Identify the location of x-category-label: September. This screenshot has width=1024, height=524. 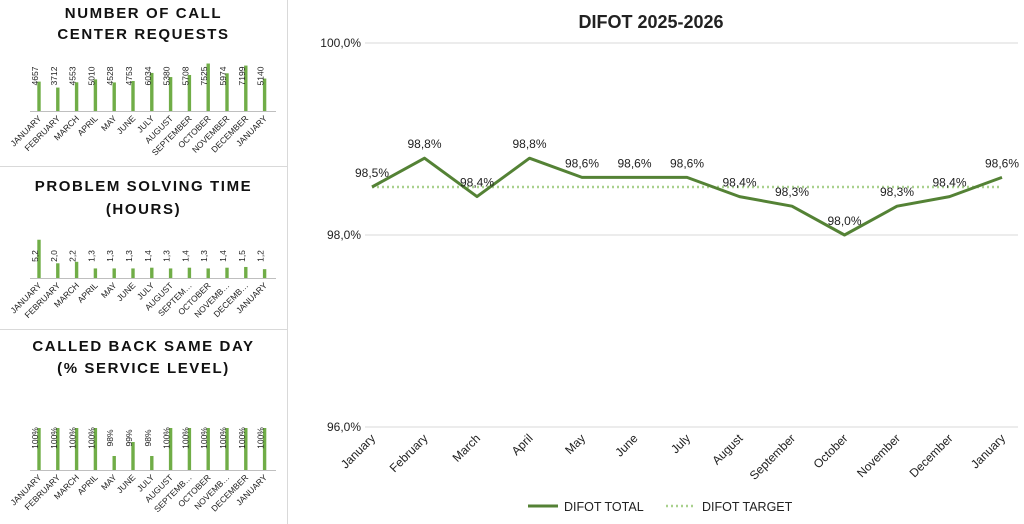
(772, 456).